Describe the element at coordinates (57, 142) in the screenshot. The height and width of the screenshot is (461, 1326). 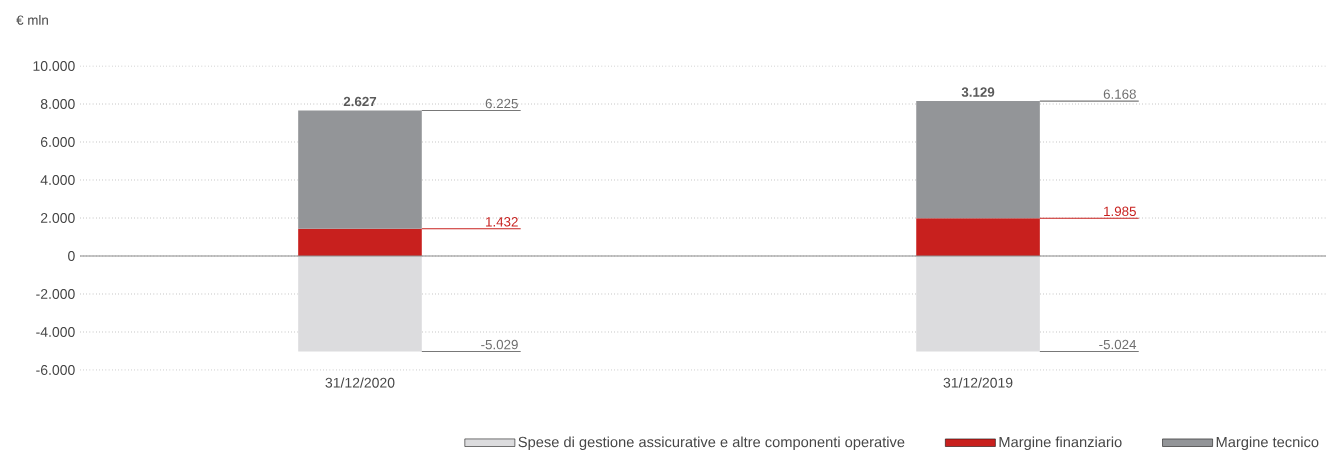
I see `y-tick-label: 6.000` at that location.